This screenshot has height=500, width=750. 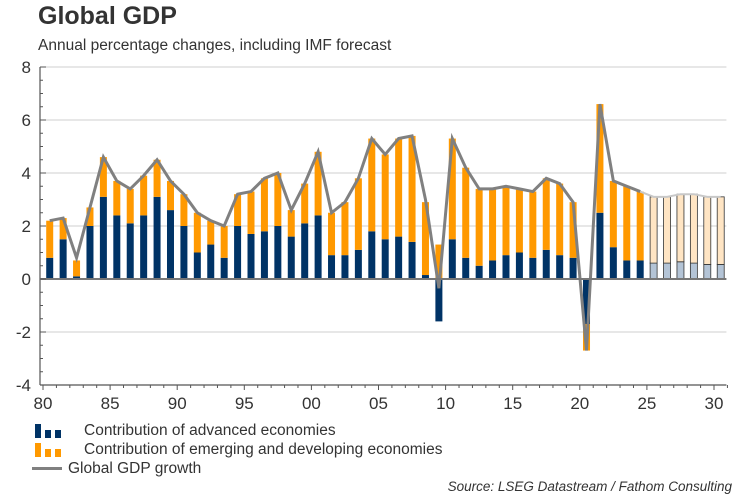 I want to click on advanced-swatch-icon, so click(x=58, y=430).